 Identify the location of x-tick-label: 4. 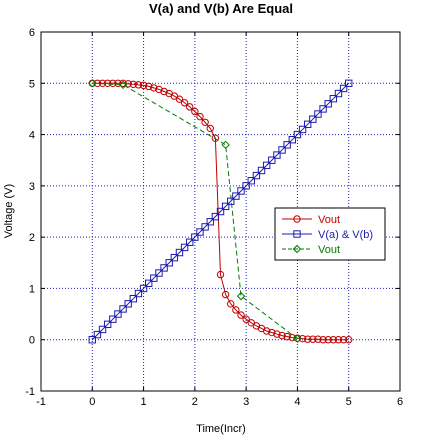
(297, 402).